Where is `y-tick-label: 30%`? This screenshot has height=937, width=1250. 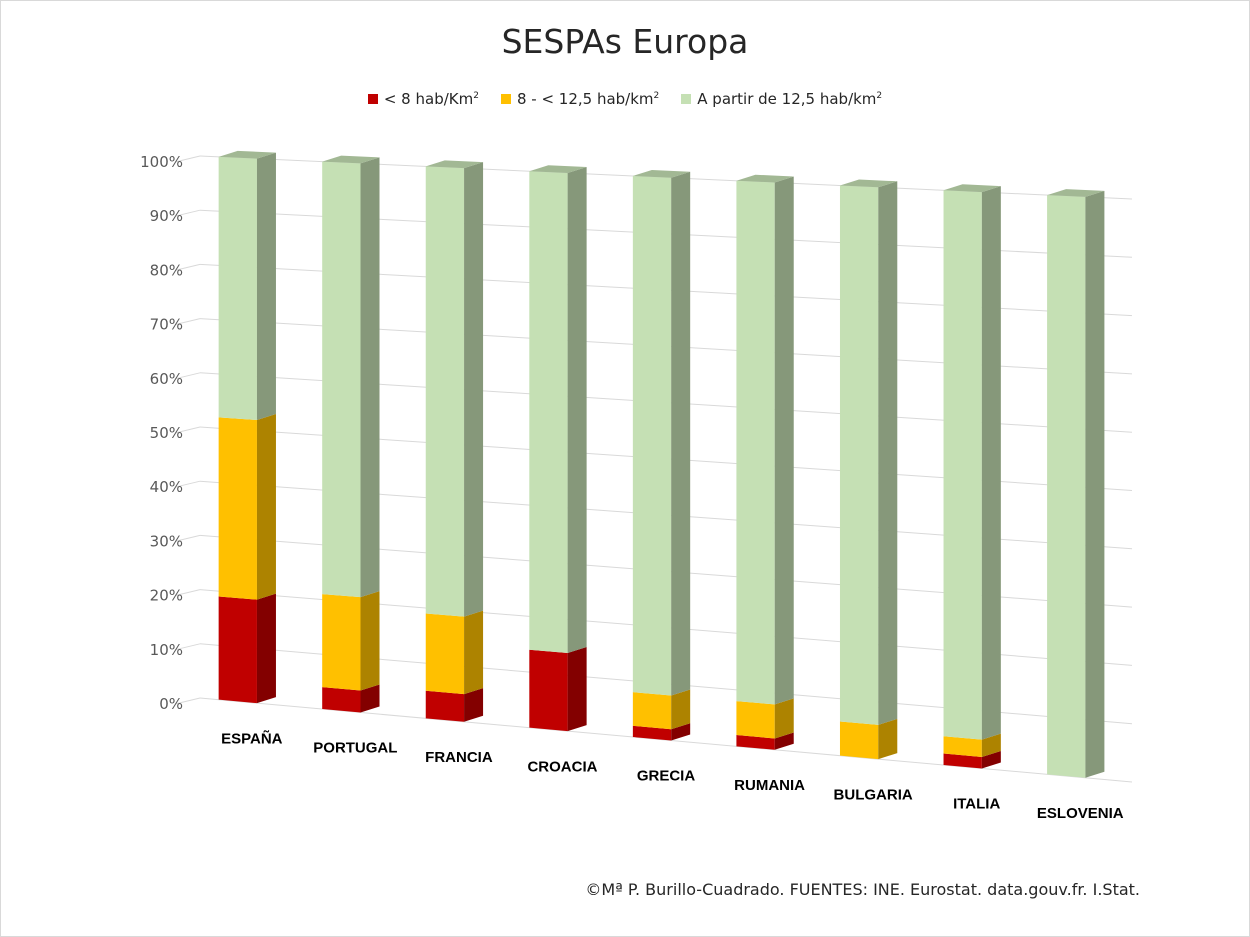 y-tick-label: 30% is located at coordinates (166, 541).